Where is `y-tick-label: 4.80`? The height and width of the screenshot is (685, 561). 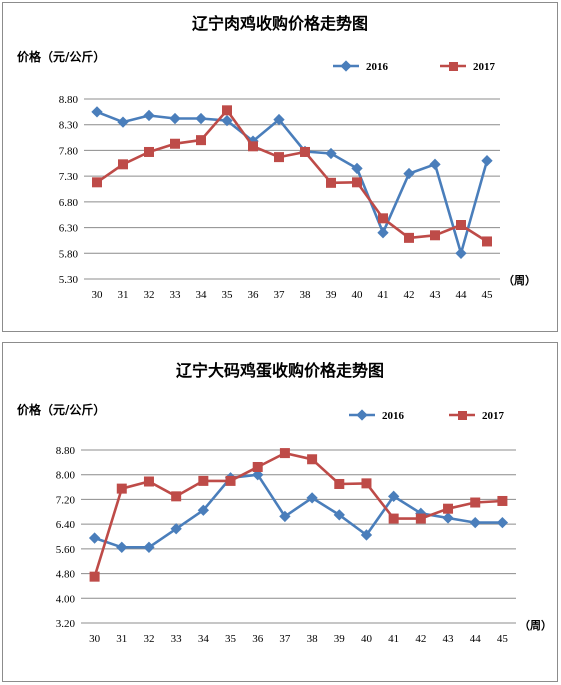 y-tick-label: 4.80 is located at coordinates (66, 575).